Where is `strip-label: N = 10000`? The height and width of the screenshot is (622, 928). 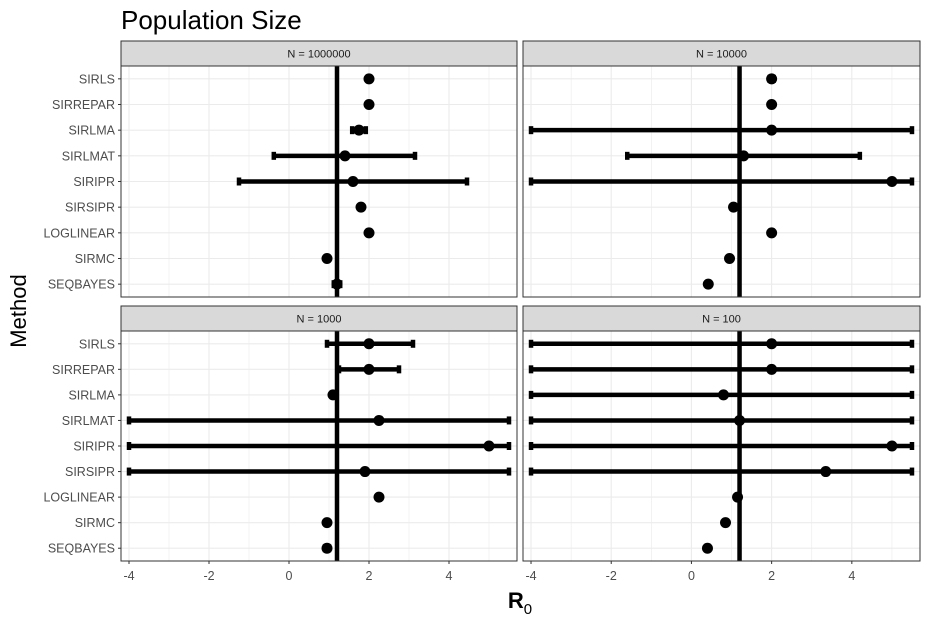
strip-label: N = 10000 is located at coordinates (721, 55).